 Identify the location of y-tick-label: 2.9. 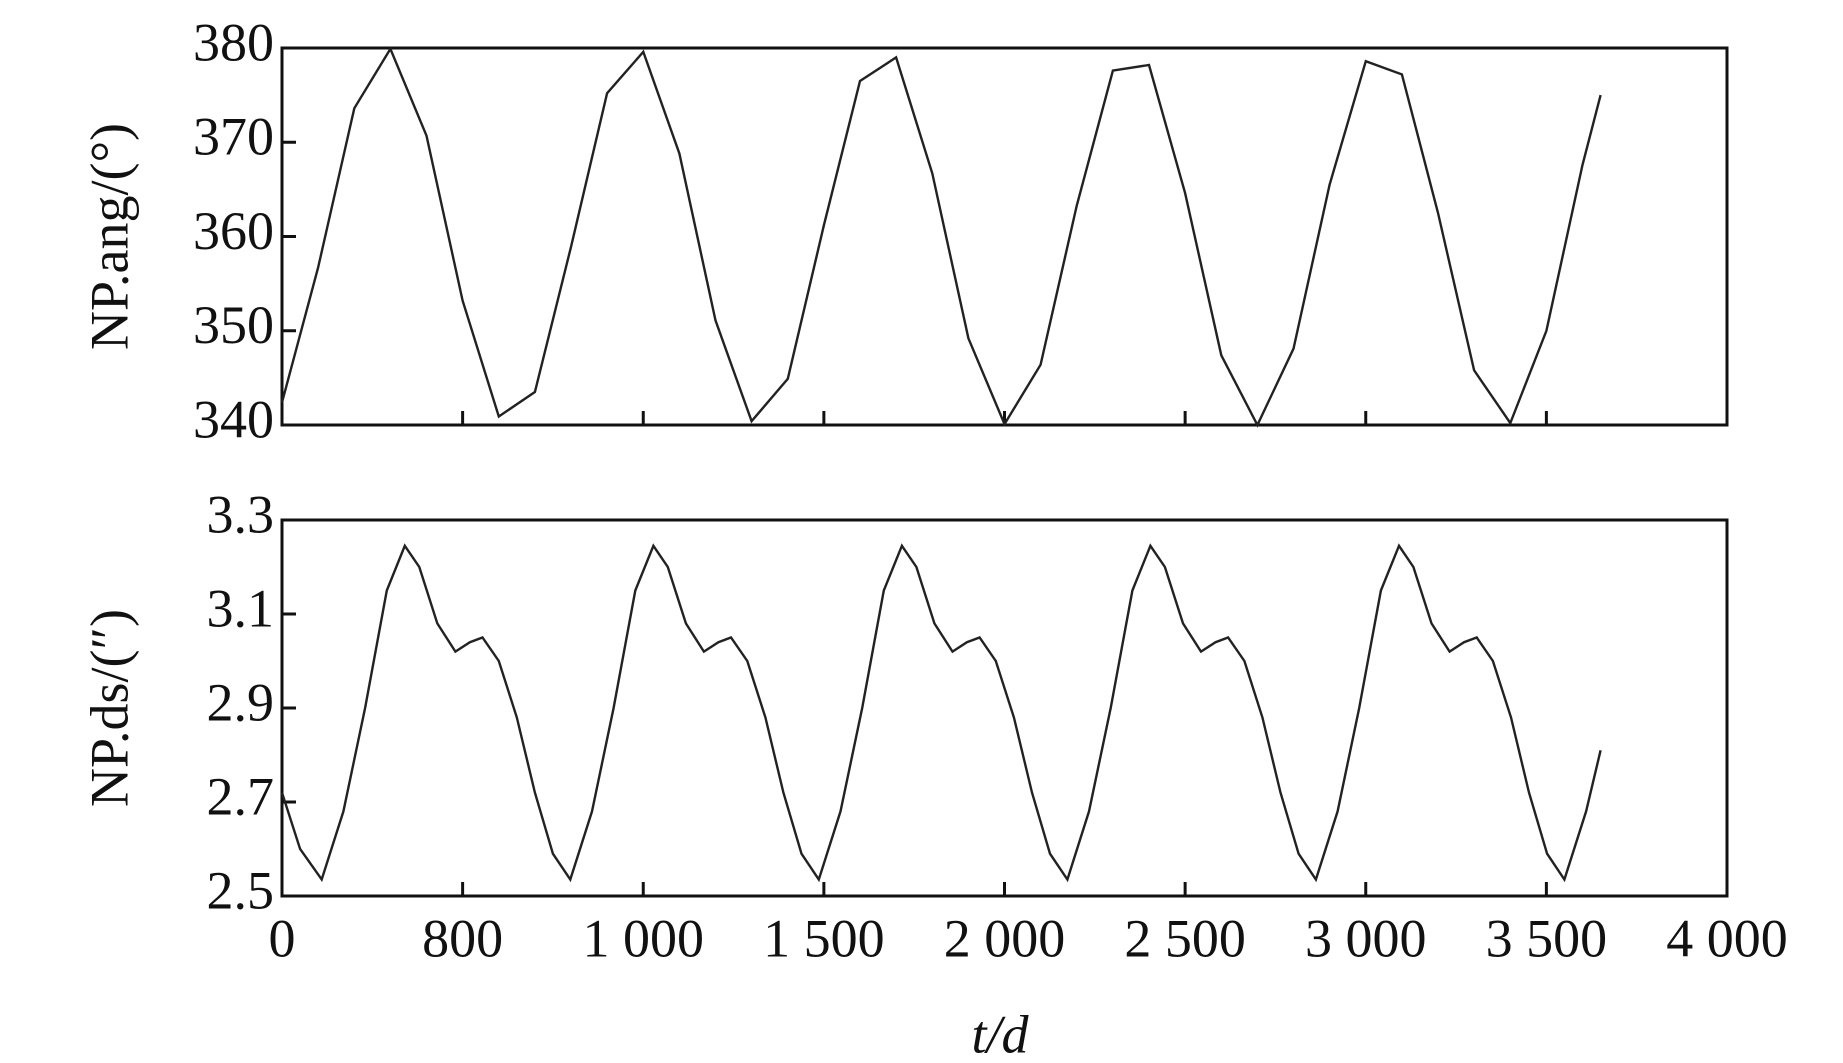
(241, 702).